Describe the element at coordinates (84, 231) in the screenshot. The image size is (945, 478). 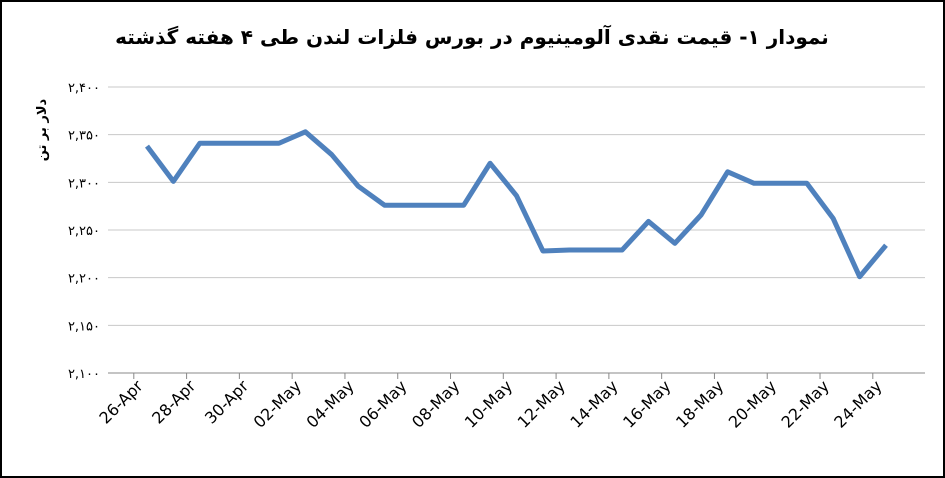
I see `y-tick-label: ۲,۲۵۰` at that location.